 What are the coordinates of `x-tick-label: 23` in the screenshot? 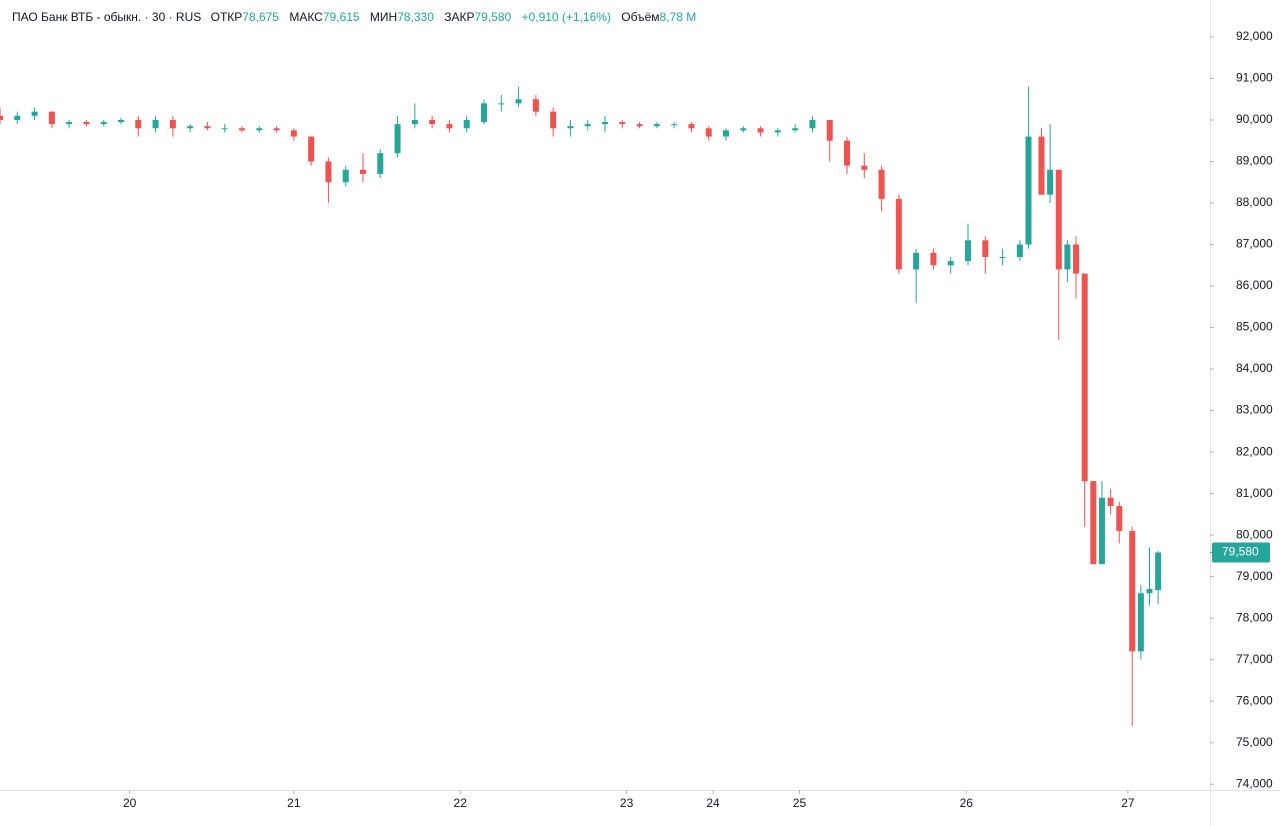 It's located at (627, 803).